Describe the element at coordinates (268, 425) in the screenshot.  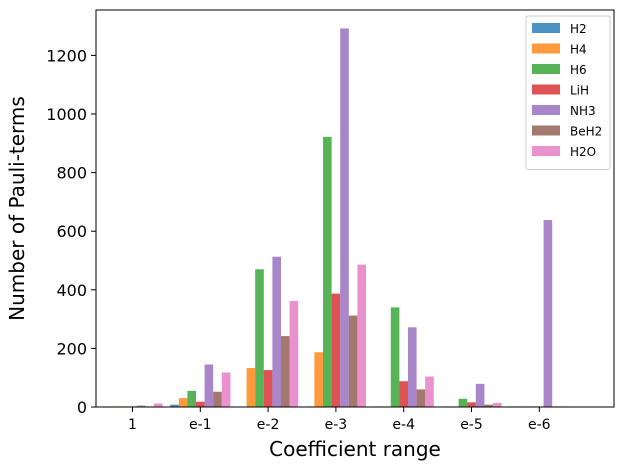
I see `x-tick-label-e-2: e-2` at that location.